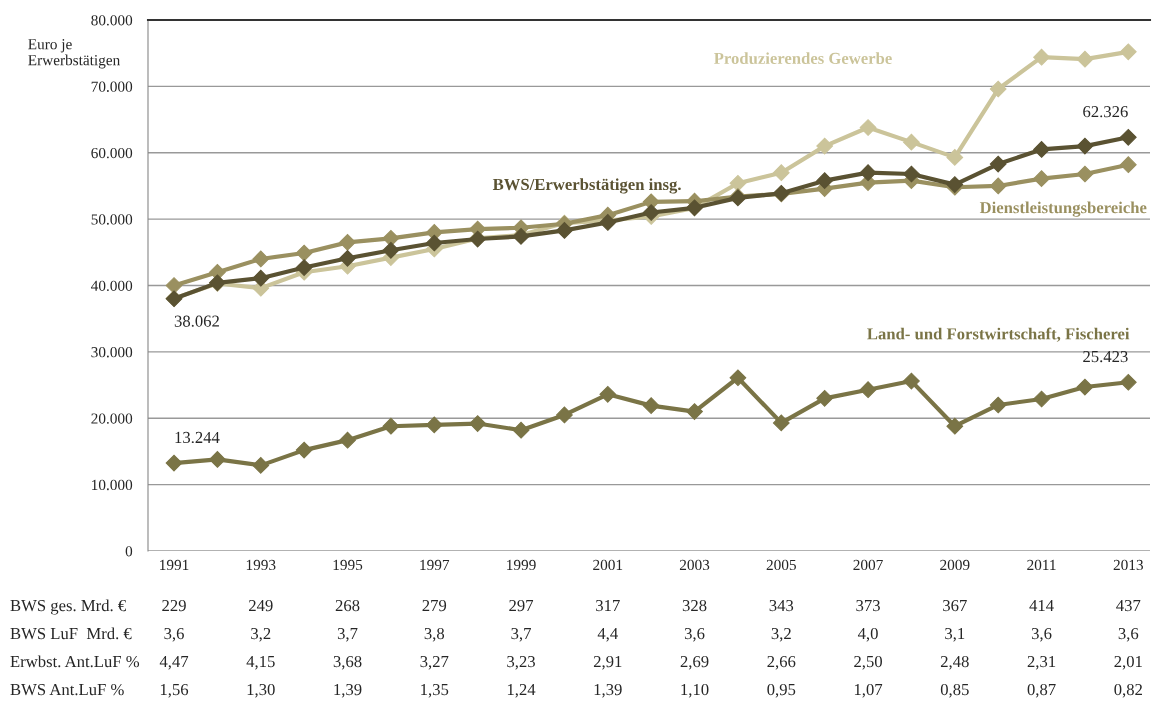  What do you see at coordinates (112, 86) in the screenshot?
I see `y-tick-label: 70.000` at bounding box center [112, 86].